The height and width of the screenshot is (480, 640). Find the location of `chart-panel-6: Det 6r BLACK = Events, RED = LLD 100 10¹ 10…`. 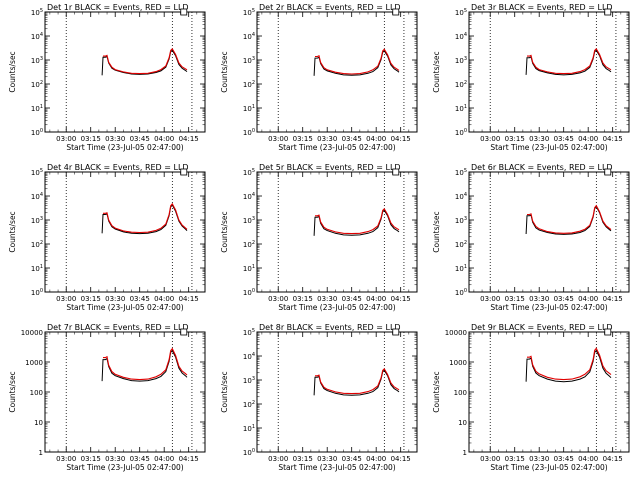

chart-panel-6: Det 6r BLACK = Events, RED = LLD 100 10¹ 10… is located at coordinates (531, 237).